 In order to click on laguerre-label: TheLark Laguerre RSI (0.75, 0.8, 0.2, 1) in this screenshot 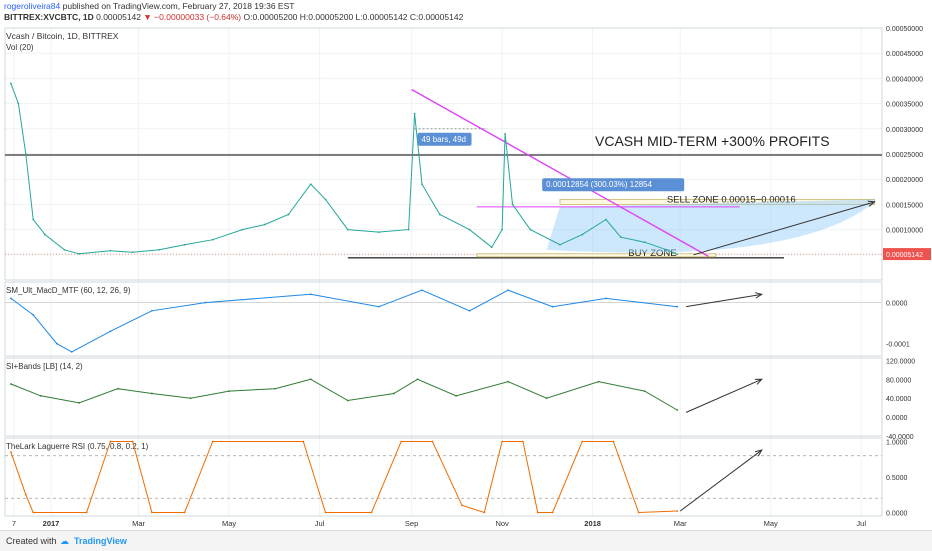, I will do `click(77, 446)`.